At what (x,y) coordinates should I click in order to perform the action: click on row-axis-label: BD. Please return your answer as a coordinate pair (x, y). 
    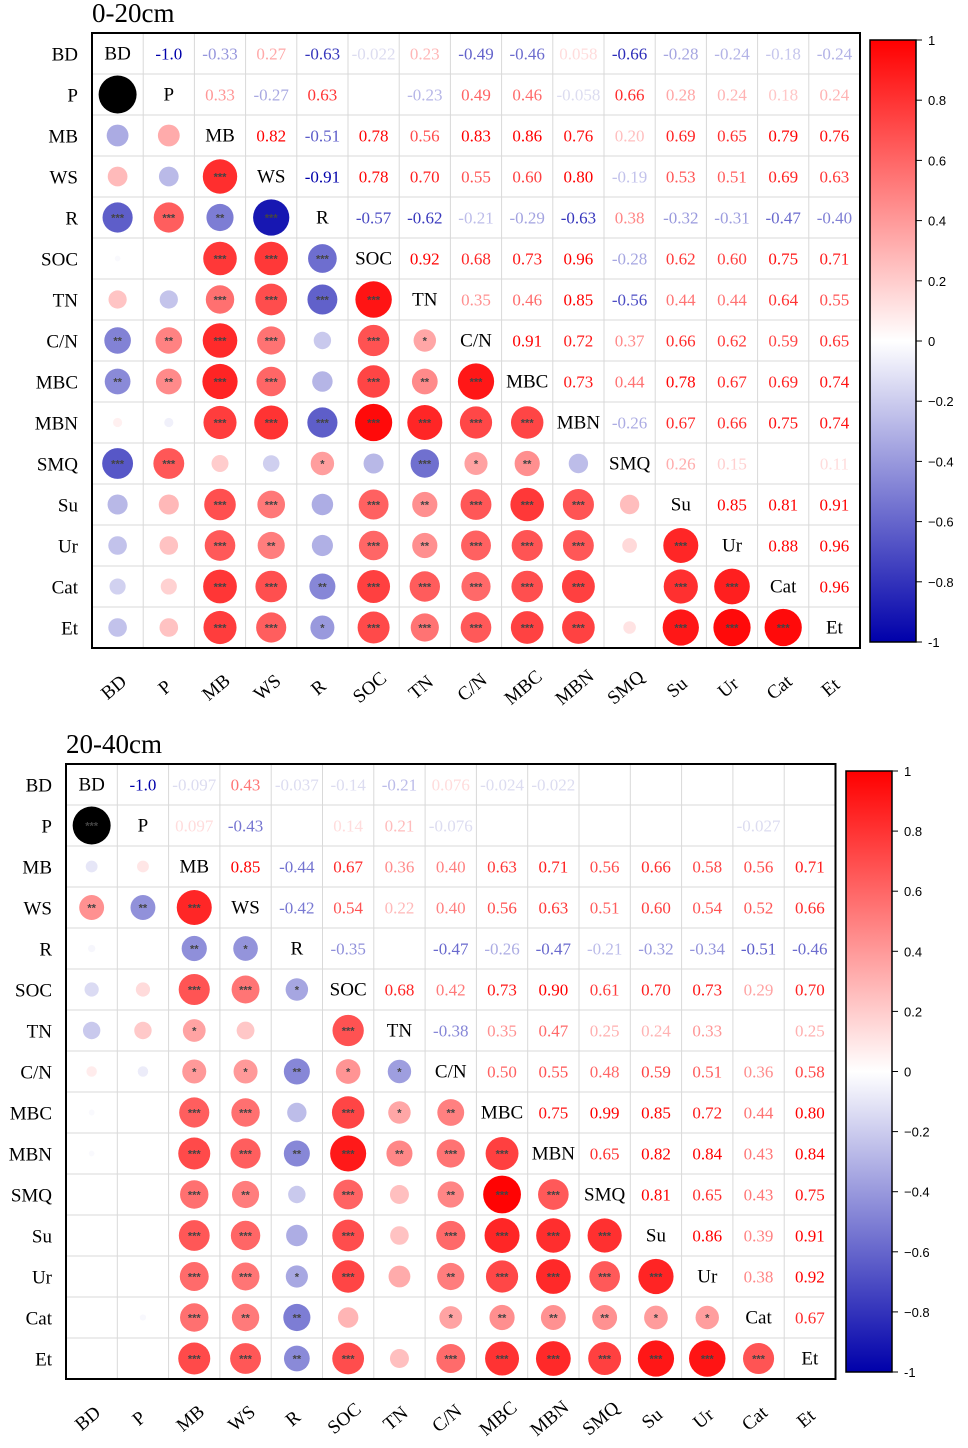
    Looking at the image, I should click on (39, 786).